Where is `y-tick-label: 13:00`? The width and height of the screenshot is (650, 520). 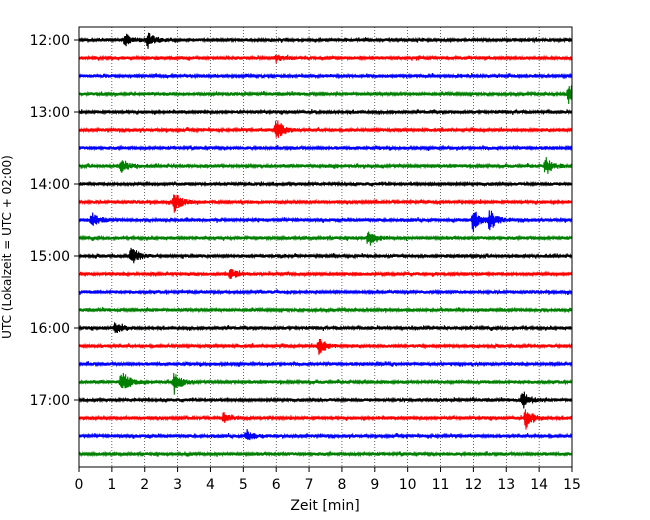 y-tick-label: 13:00 is located at coordinates (50, 113).